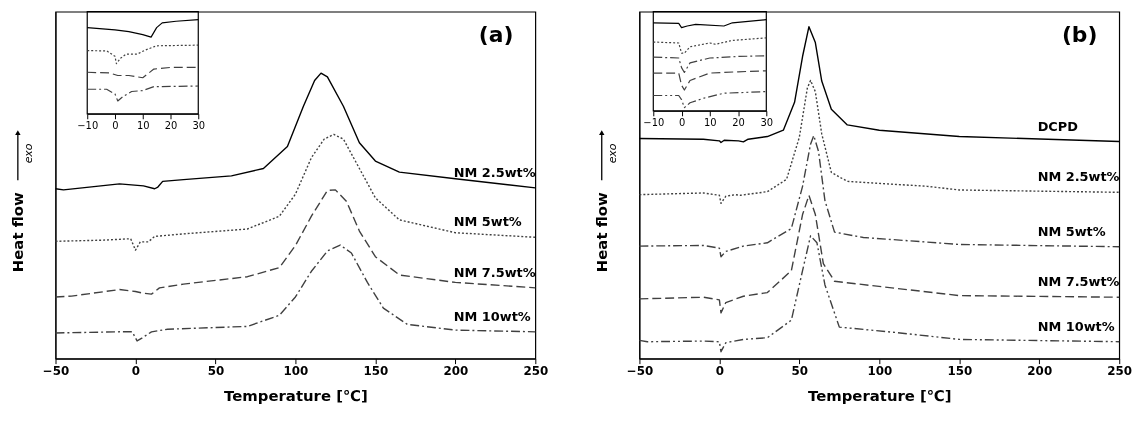  What do you see at coordinates (496, 35) in the screenshot?
I see `text: (a)` at bounding box center [496, 35].